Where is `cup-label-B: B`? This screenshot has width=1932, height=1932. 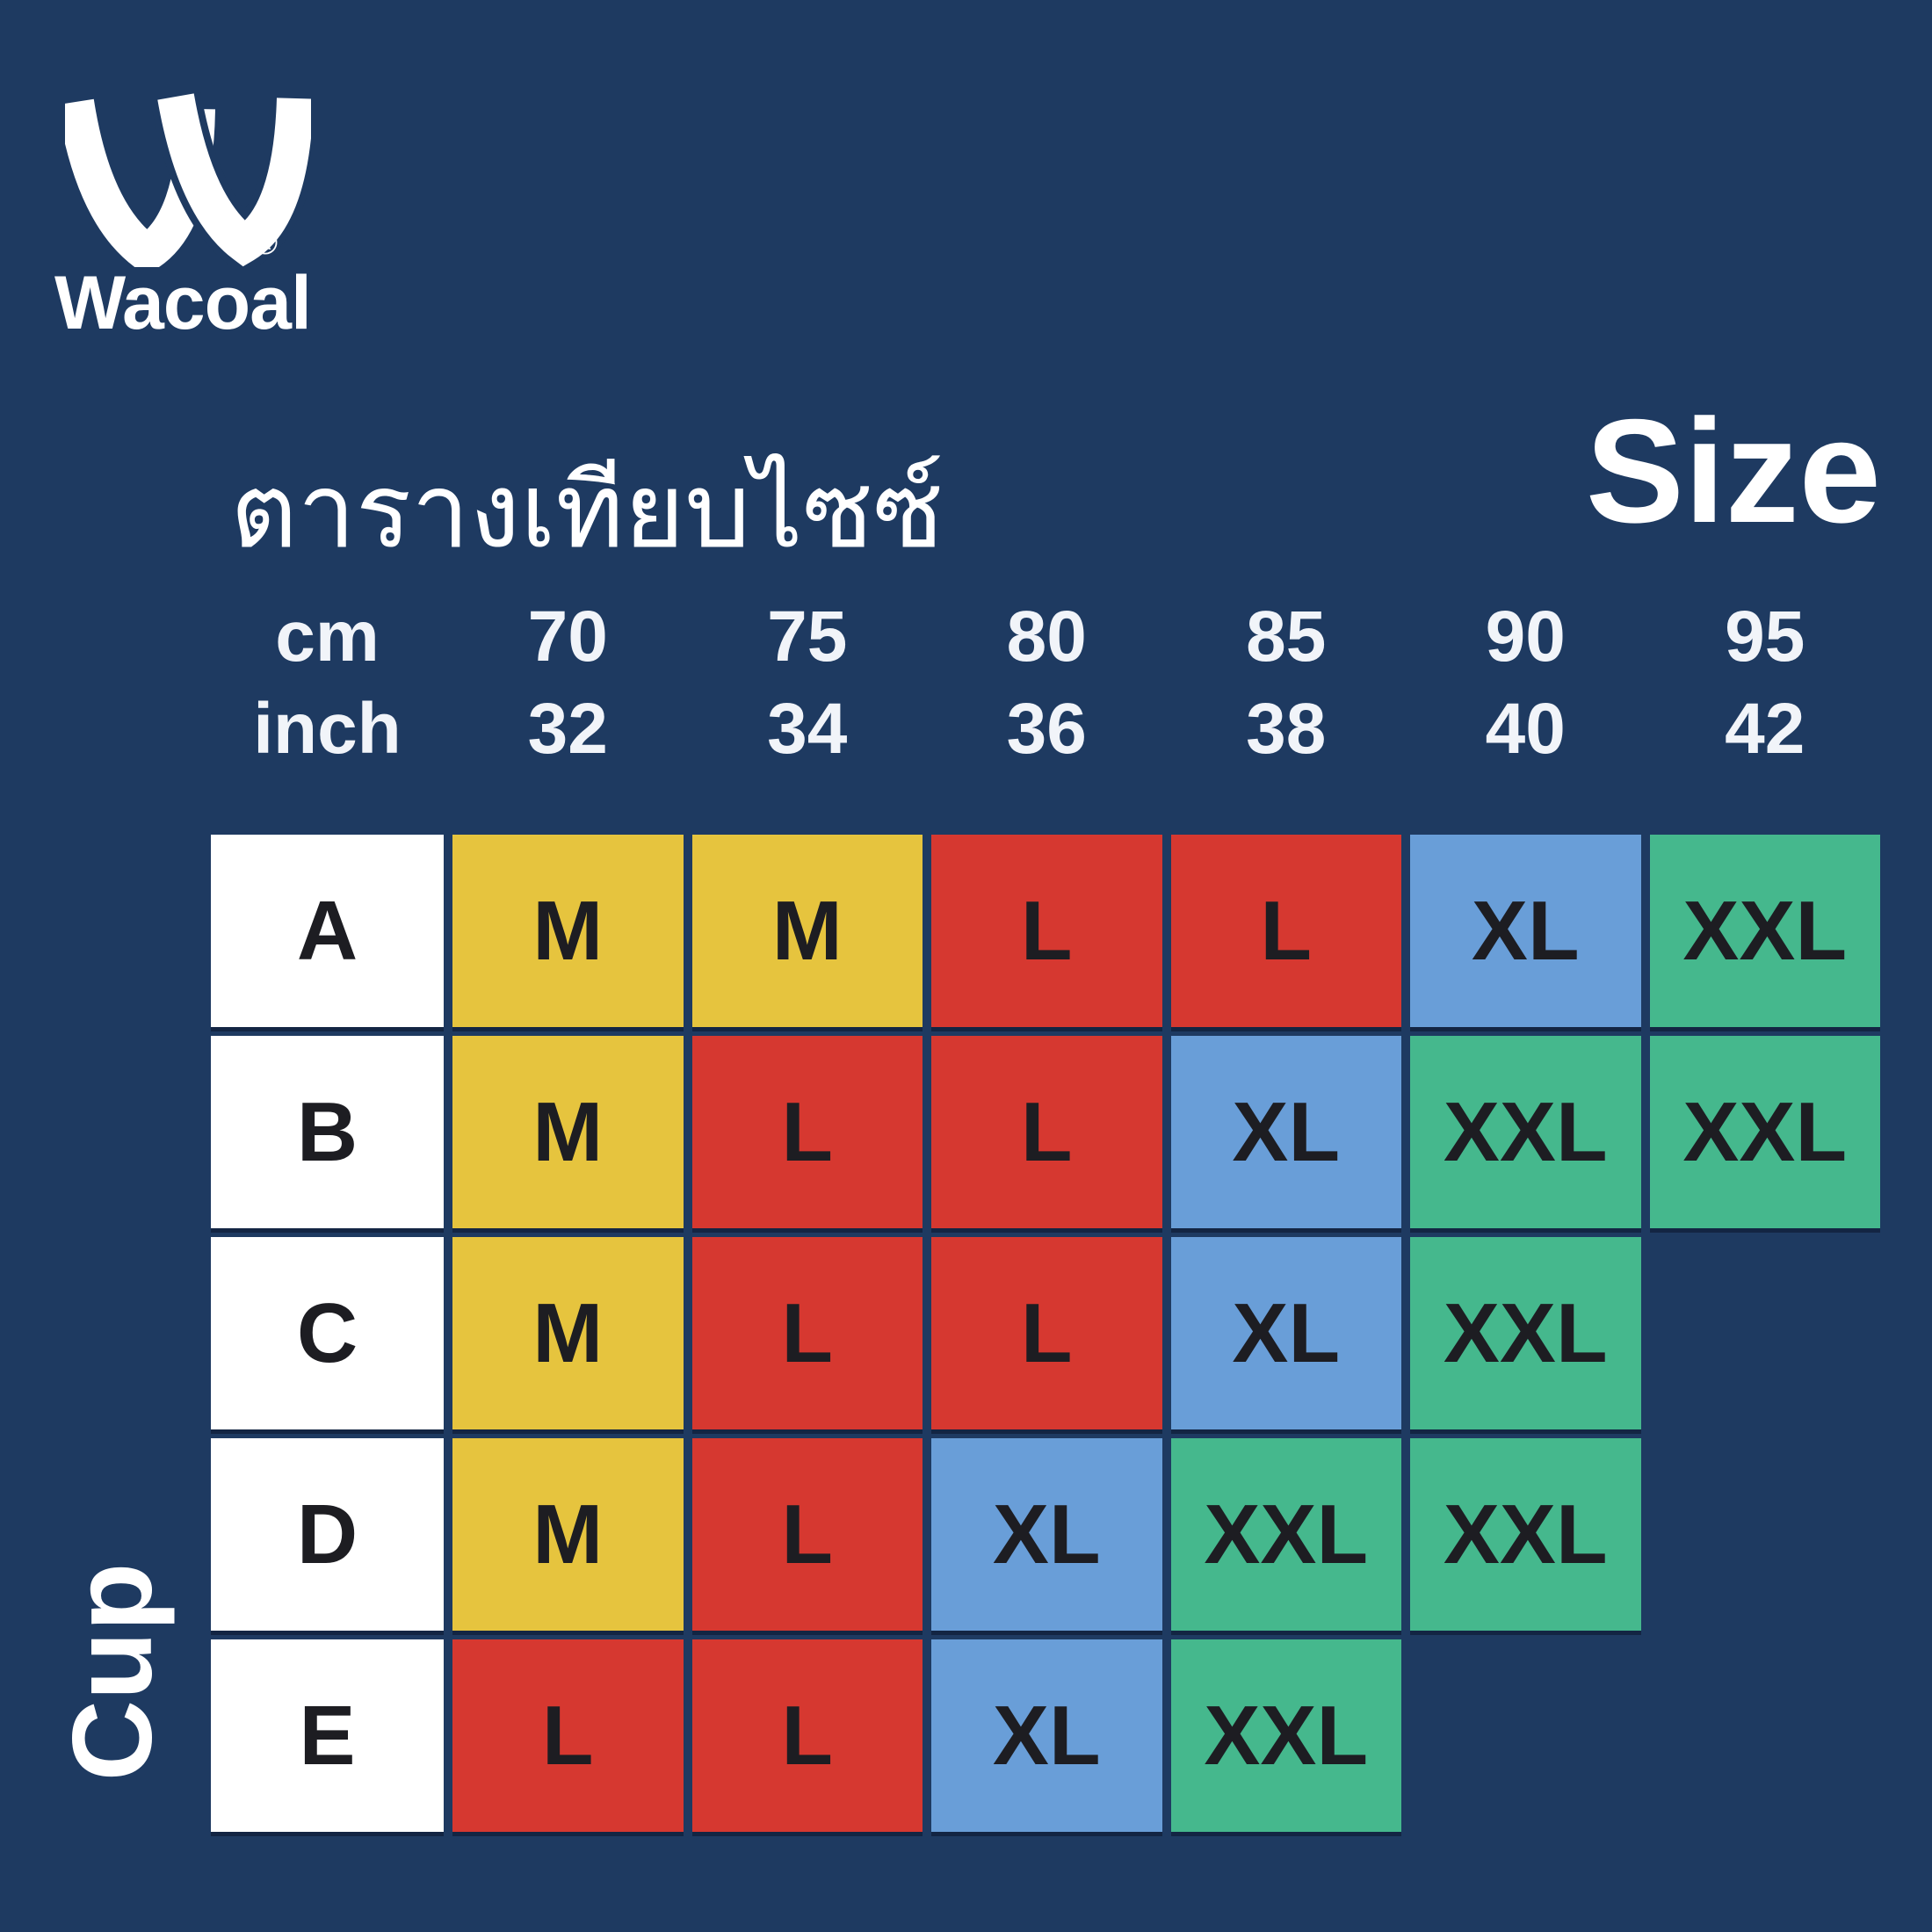 cup-label-B: B is located at coordinates (327, 1132).